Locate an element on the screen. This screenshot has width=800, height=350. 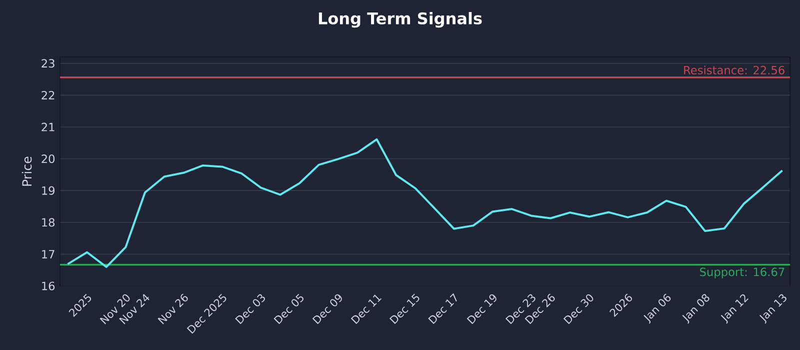
x-tick-label: Nov 26 is located at coordinates (173, 309).